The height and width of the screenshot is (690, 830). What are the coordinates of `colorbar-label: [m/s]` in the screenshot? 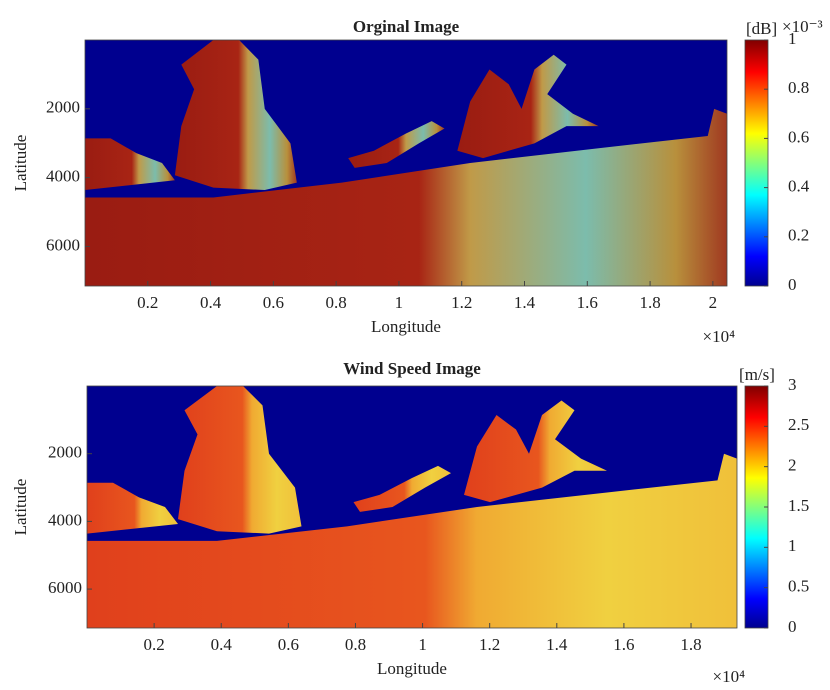 It's located at (757, 374).